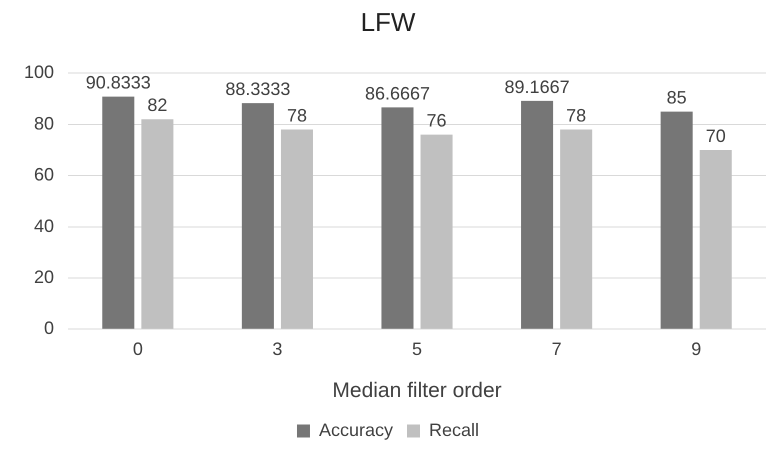 This screenshot has width=776, height=455. I want to click on y-tick-label: 20, so click(44, 276).